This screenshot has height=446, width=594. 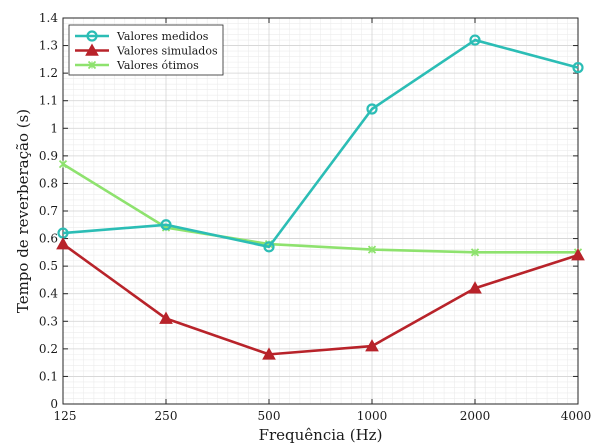 I want to click on legend-label: Valores simulados, so click(x=167, y=51).